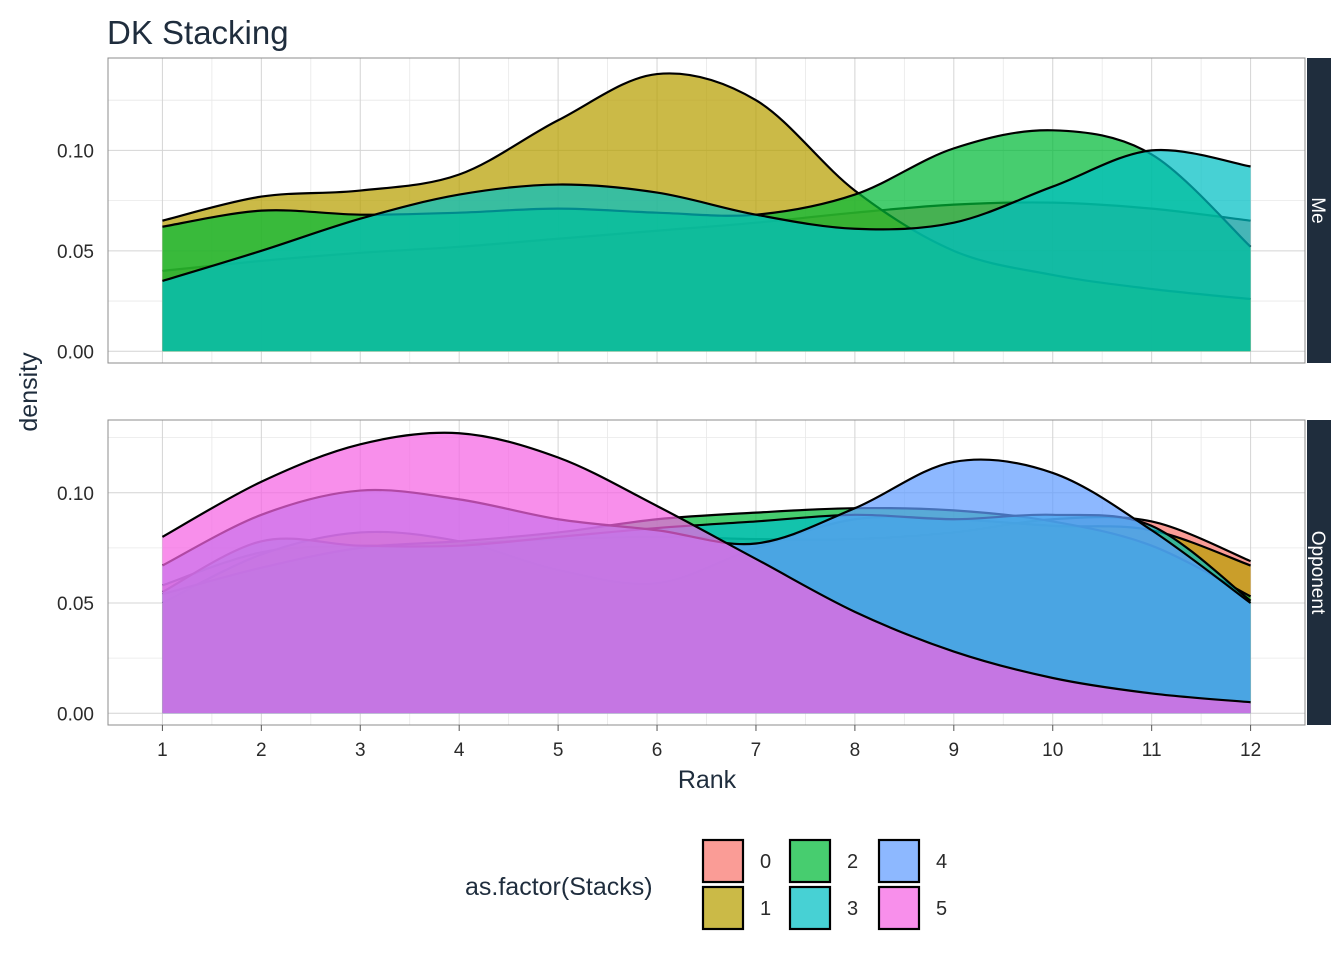 This screenshot has width=1344, height=960. I want to click on legend-label-0: 0, so click(765, 862).